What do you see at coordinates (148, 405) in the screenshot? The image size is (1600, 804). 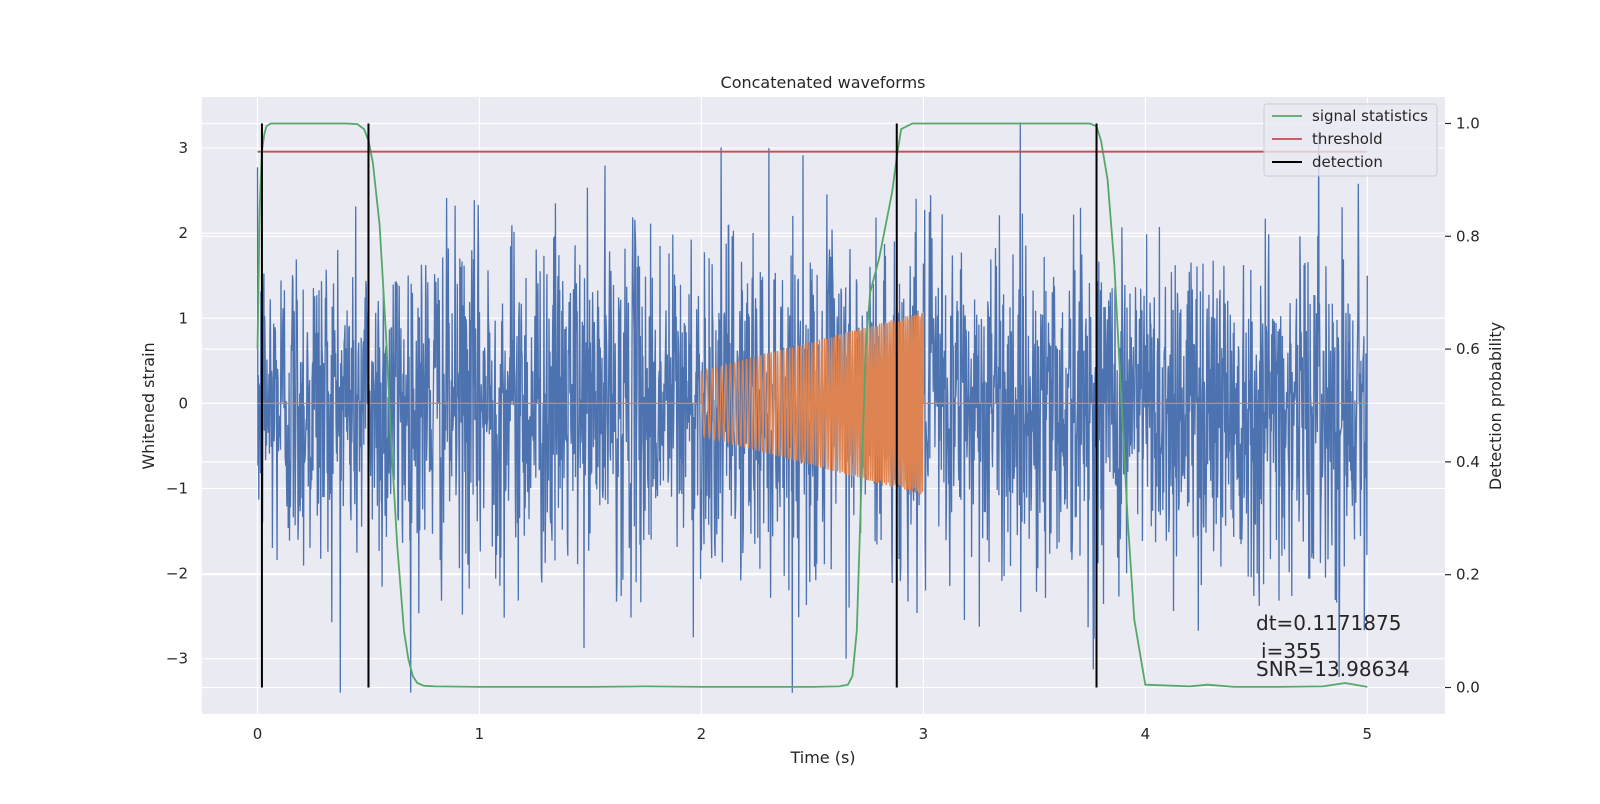 I see `y-axis-label: Whitened strain` at bounding box center [148, 405].